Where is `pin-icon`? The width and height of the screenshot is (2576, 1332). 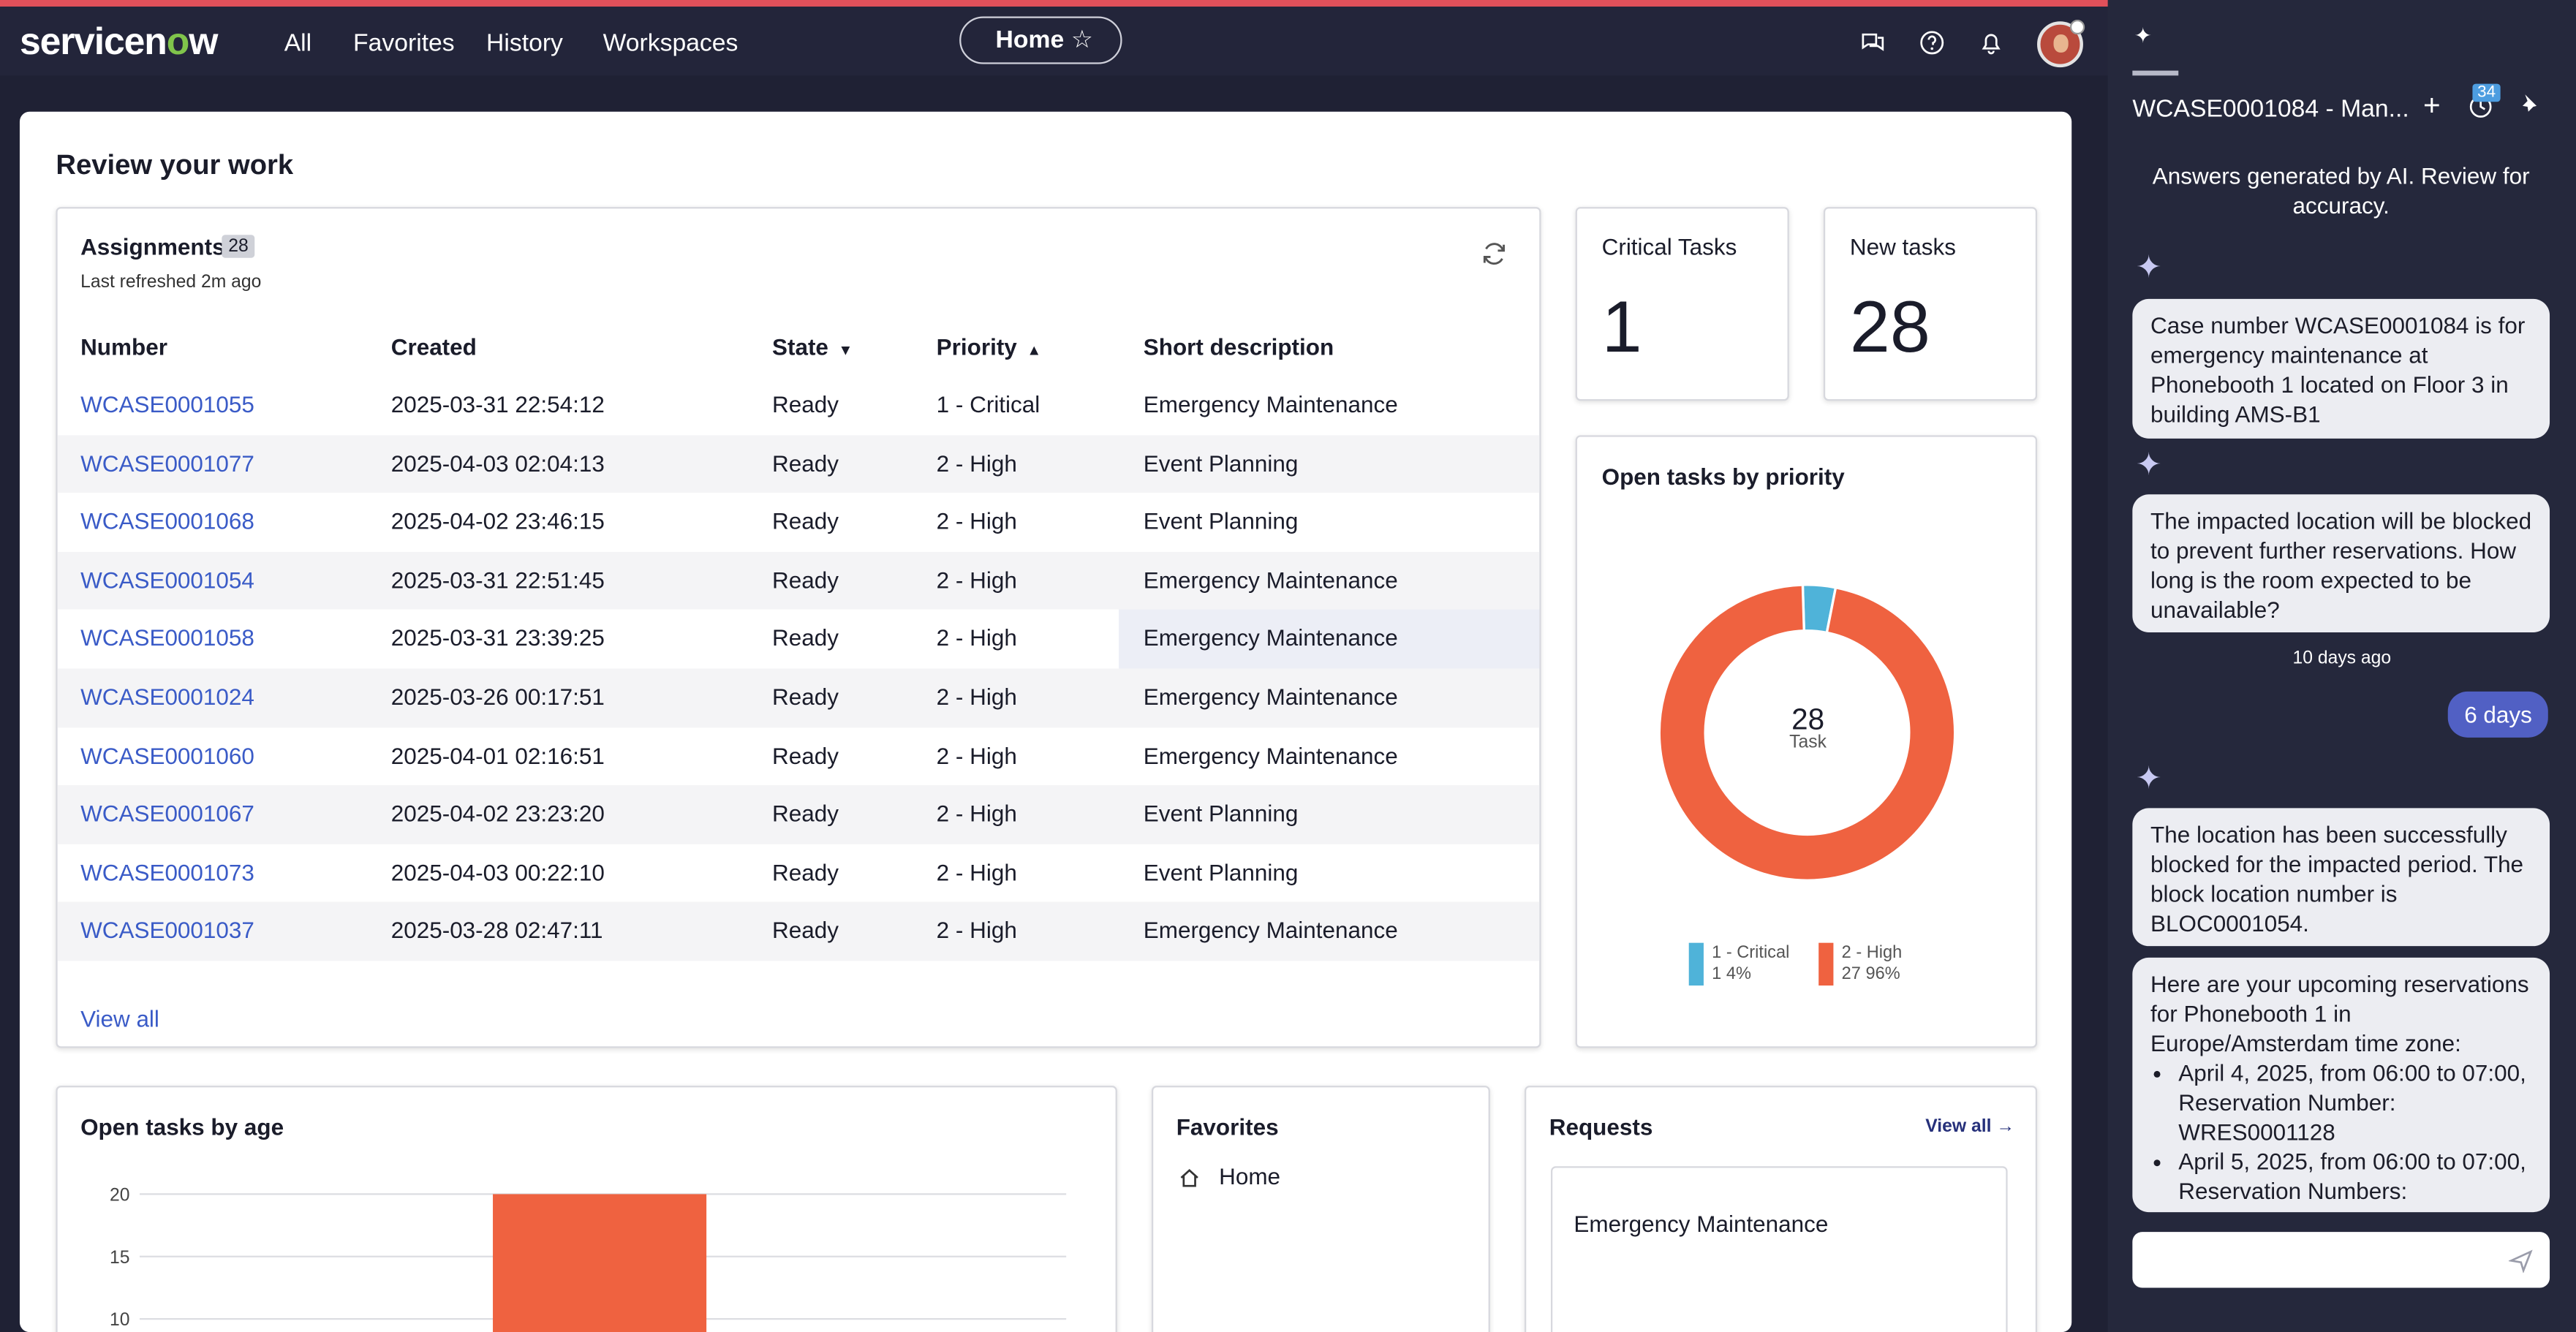 pin-icon is located at coordinates (2528, 103).